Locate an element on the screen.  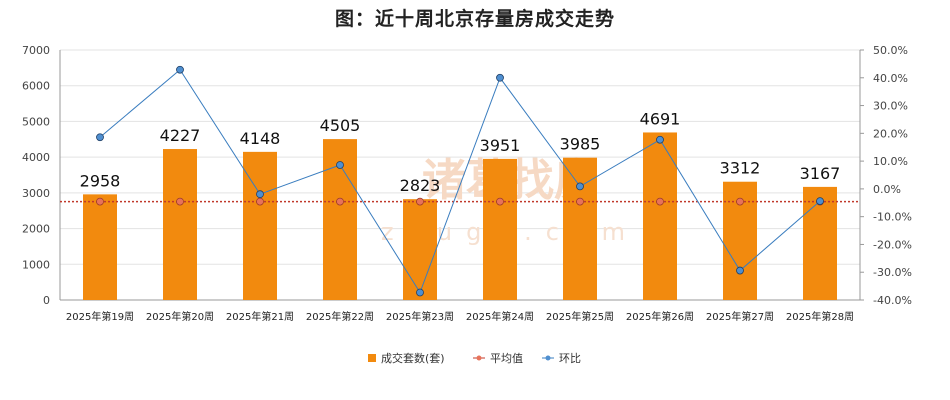
y-left-tick-label: 6000 is located at coordinates (36, 86).